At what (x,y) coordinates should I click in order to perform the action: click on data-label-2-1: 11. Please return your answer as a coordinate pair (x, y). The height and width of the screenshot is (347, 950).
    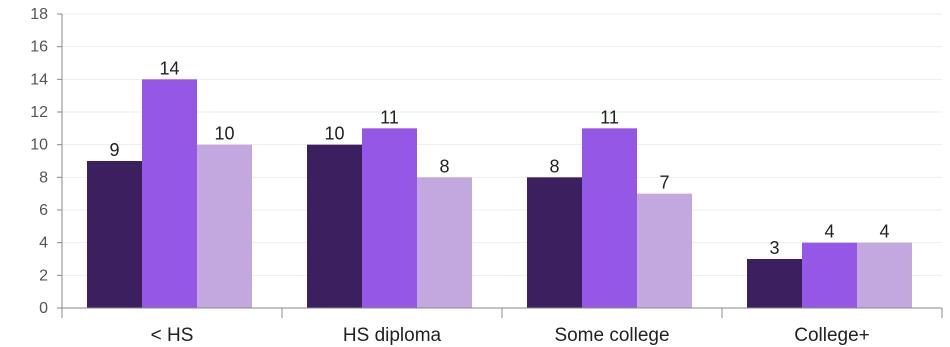
    Looking at the image, I should click on (609, 117).